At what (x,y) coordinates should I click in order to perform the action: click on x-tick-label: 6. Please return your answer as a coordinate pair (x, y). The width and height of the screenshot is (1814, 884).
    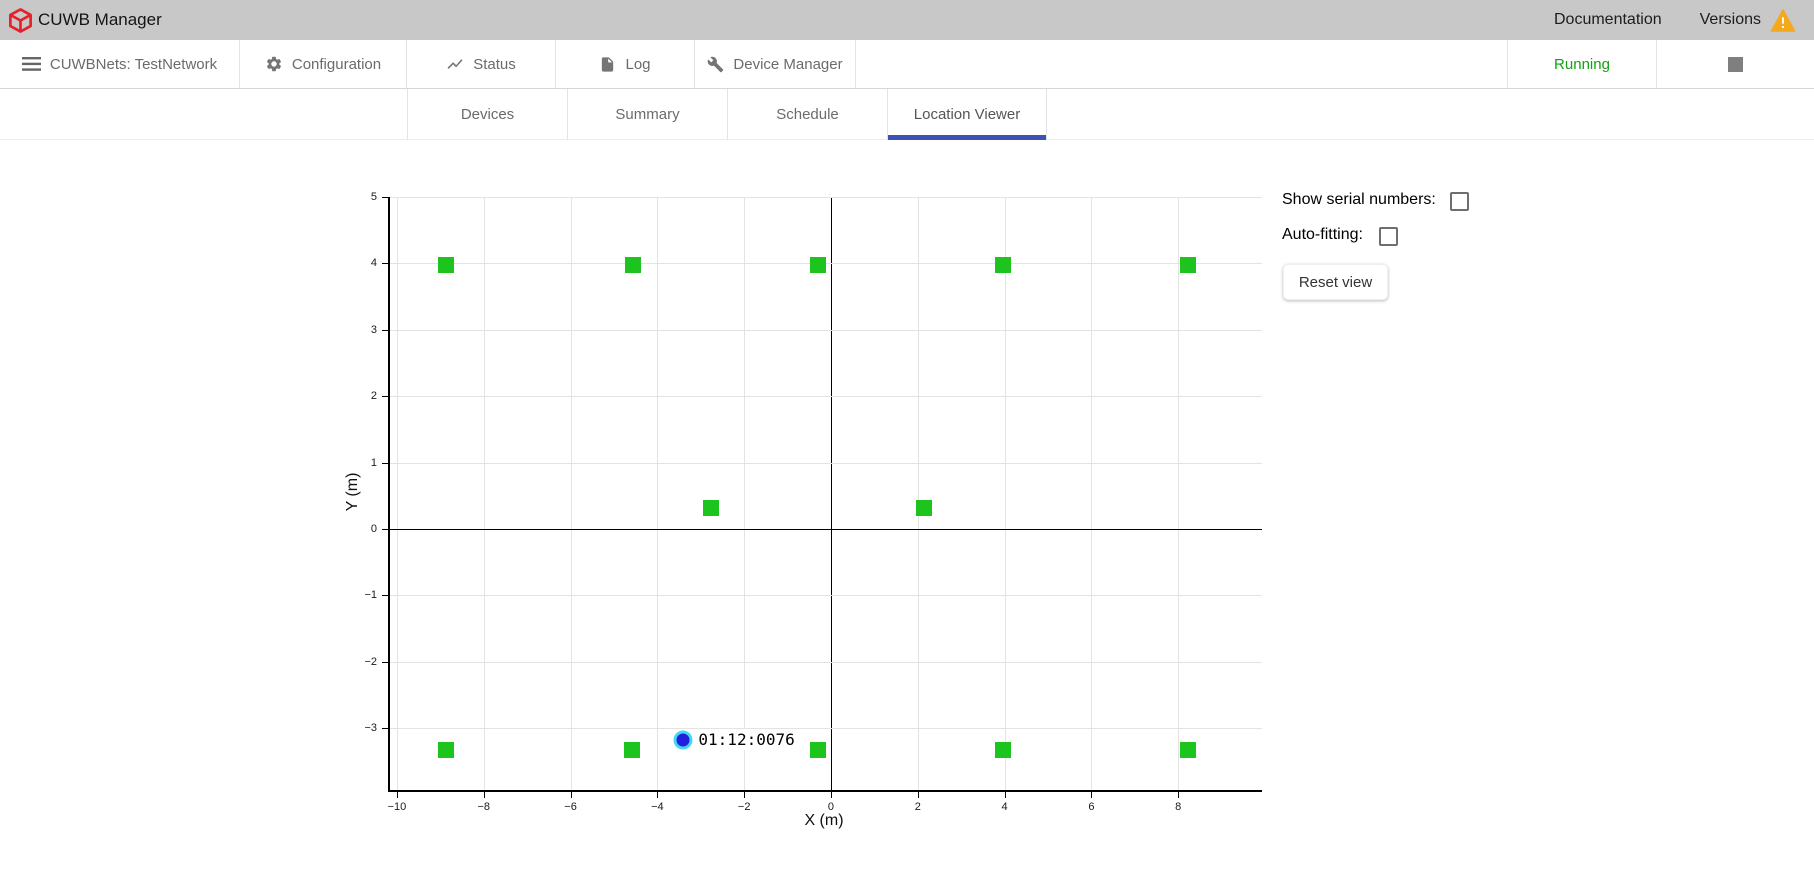
    Looking at the image, I should click on (1091, 807).